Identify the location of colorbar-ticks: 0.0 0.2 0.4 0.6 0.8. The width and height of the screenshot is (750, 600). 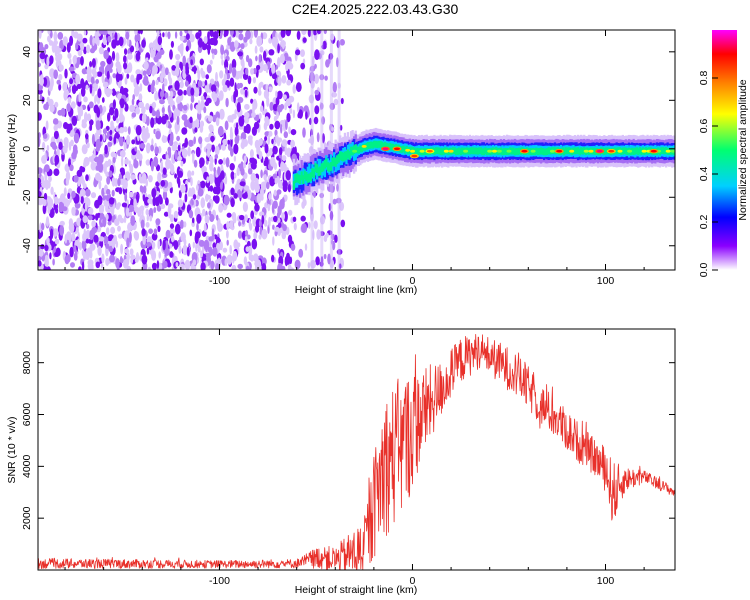
(708, 174).